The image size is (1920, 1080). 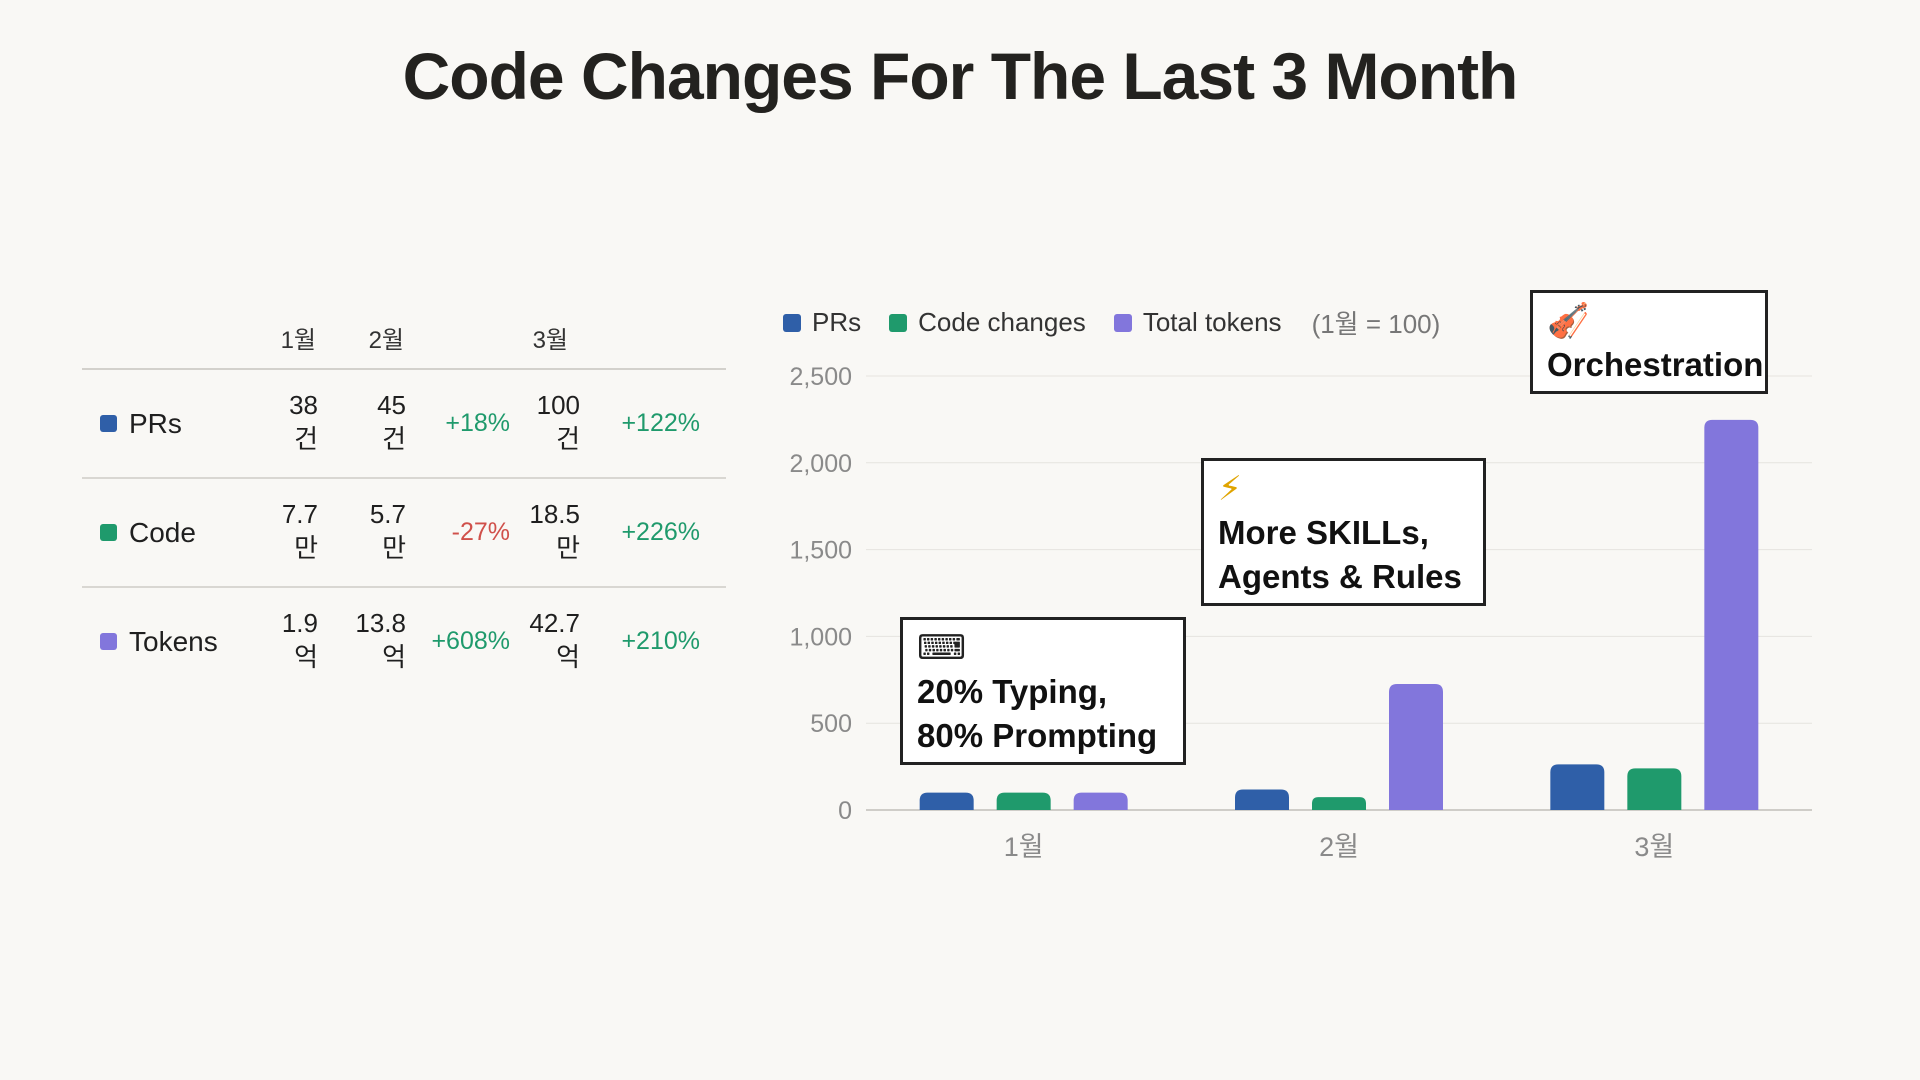 What do you see at coordinates (1655, 364) in the screenshot?
I see `callout-orchestration-text: Orchestration` at bounding box center [1655, 364].